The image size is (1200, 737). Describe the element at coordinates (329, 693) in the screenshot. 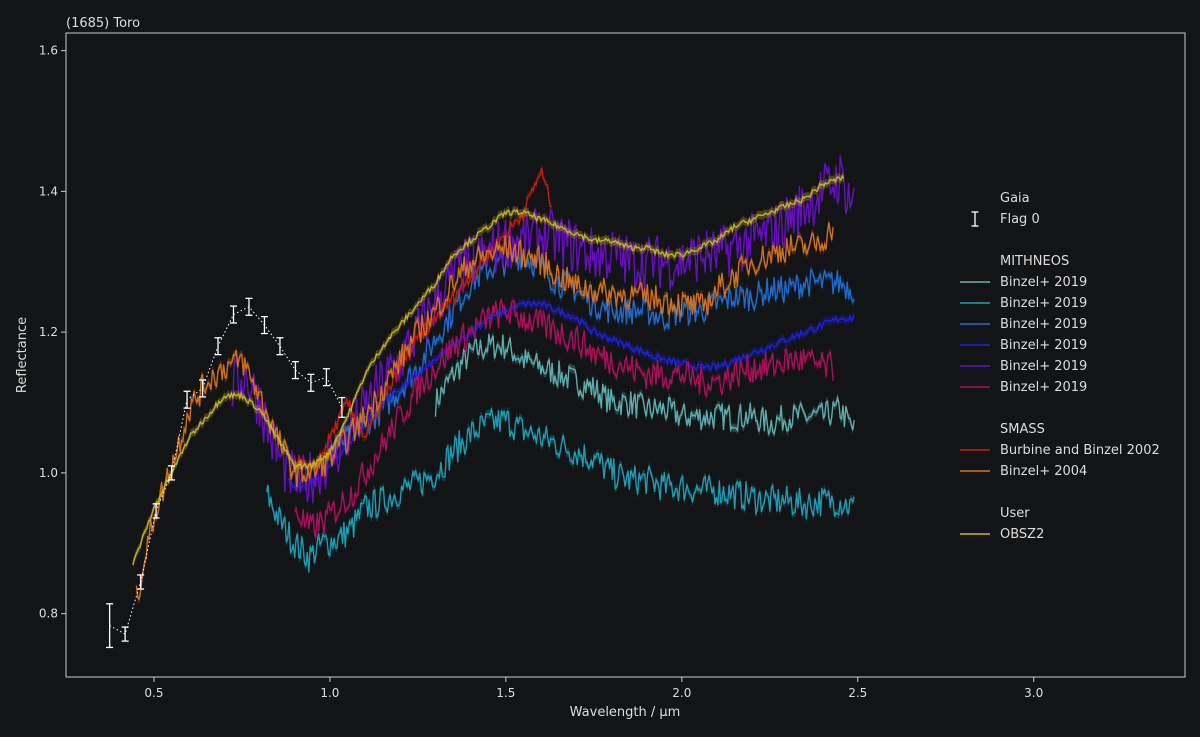

I see `x-tick-label: 1.0` at that location.